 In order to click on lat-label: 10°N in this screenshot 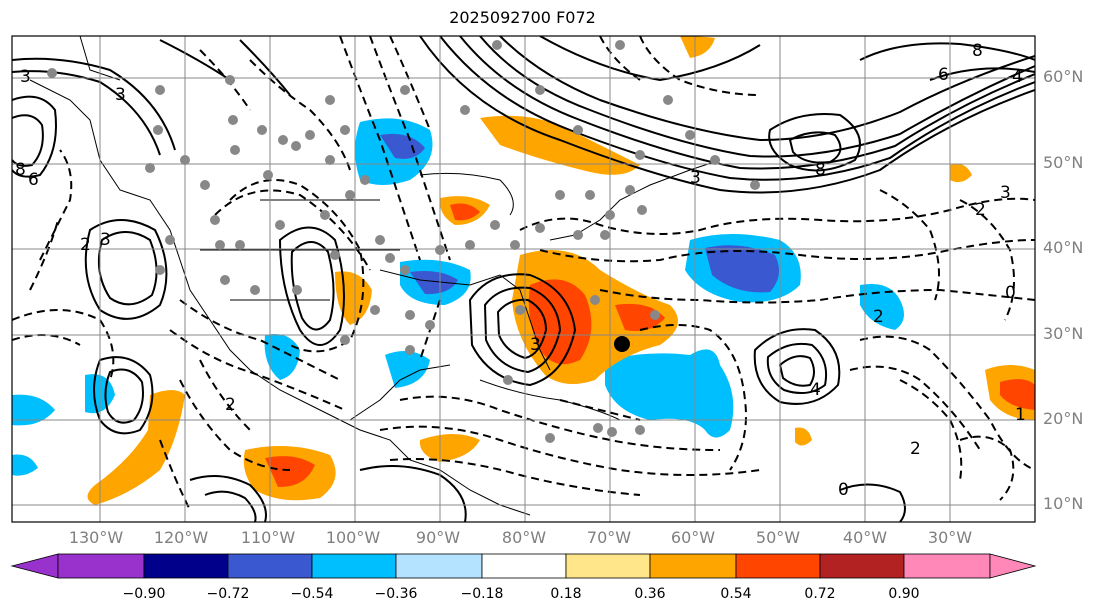, I will do `click(1063, 503)`.